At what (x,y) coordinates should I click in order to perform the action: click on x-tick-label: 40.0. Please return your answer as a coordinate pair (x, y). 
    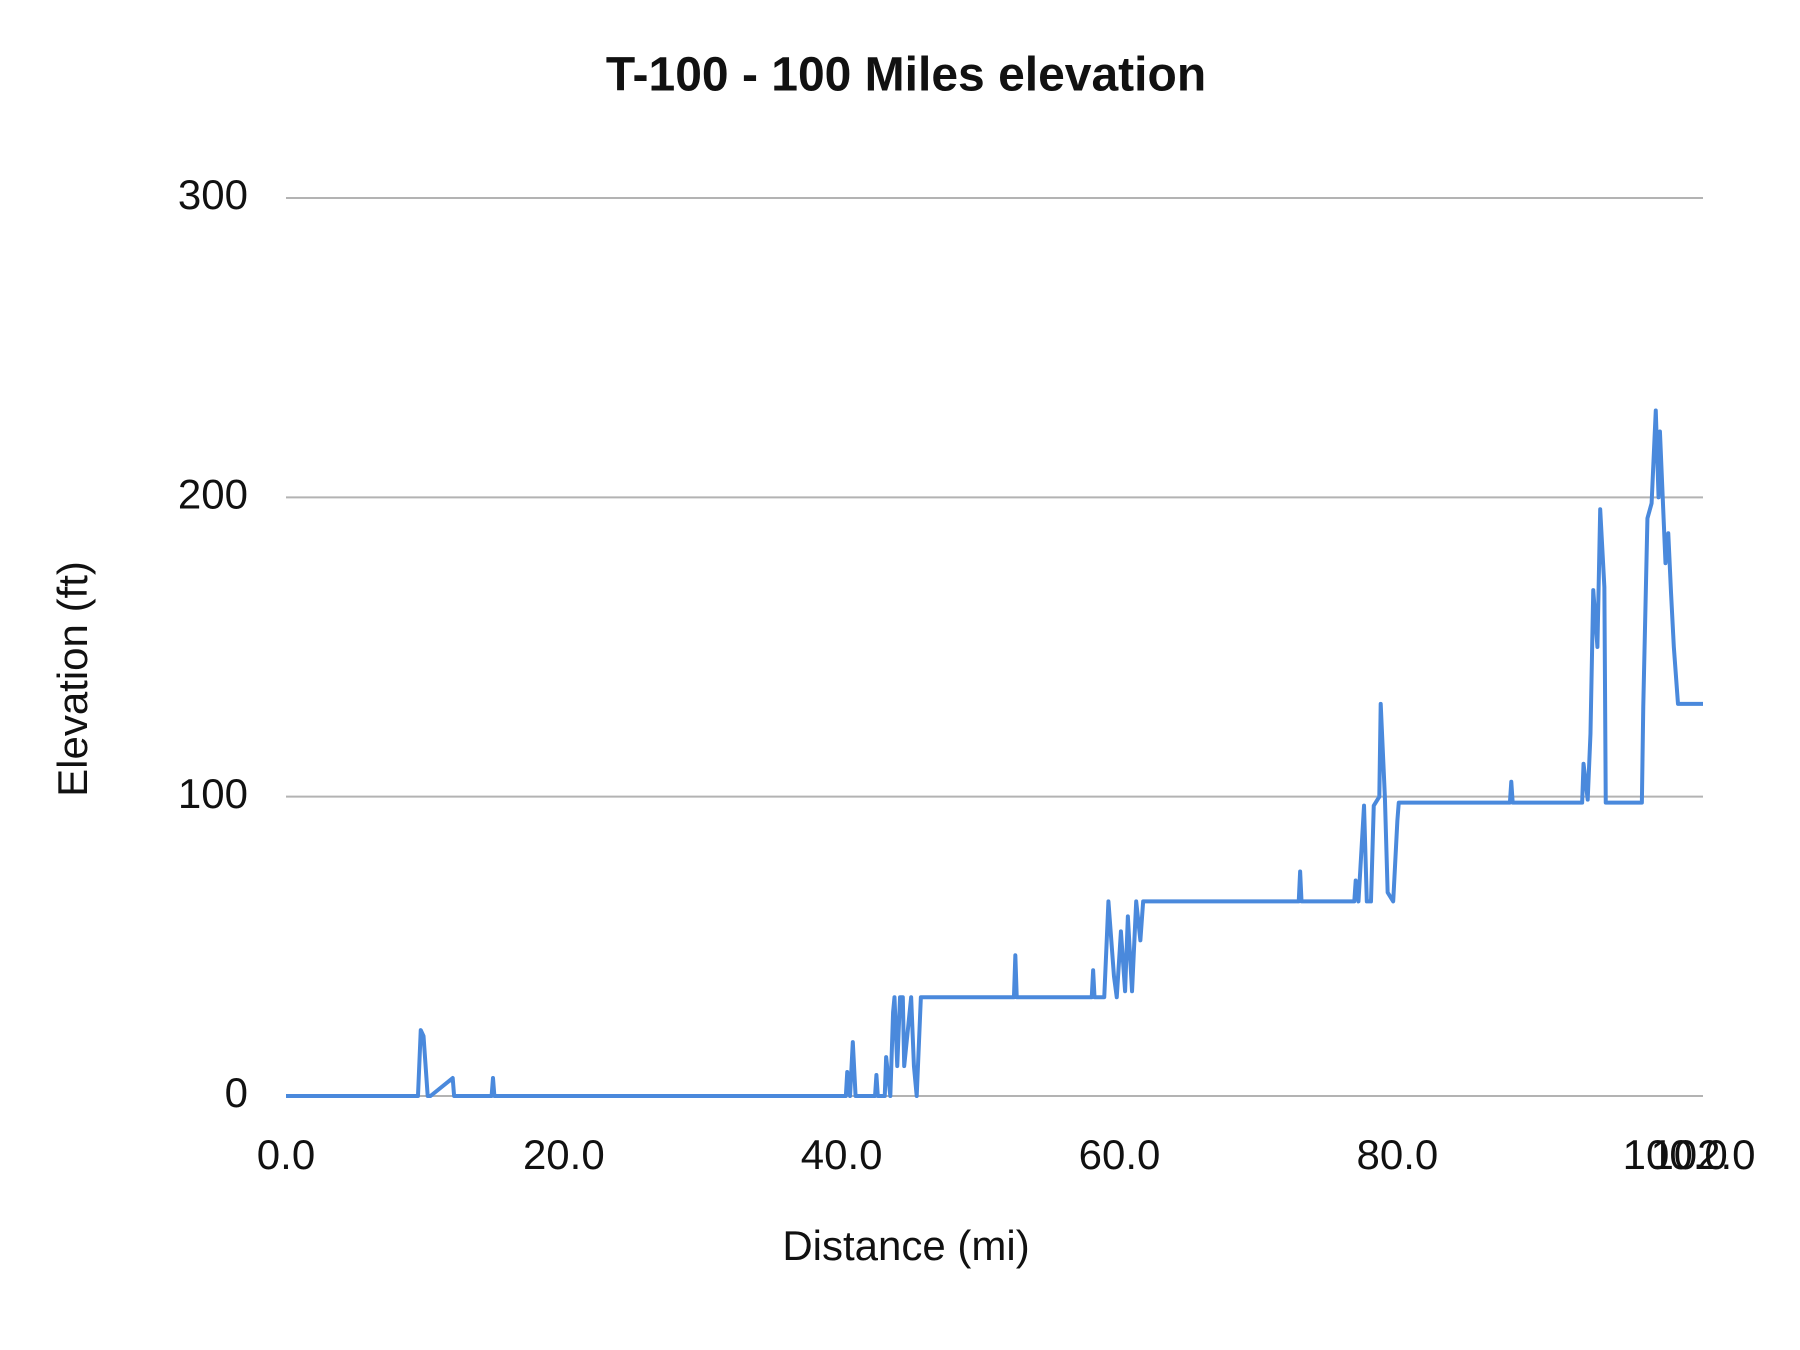
    Looking at the image, I should click on (842, 1154).